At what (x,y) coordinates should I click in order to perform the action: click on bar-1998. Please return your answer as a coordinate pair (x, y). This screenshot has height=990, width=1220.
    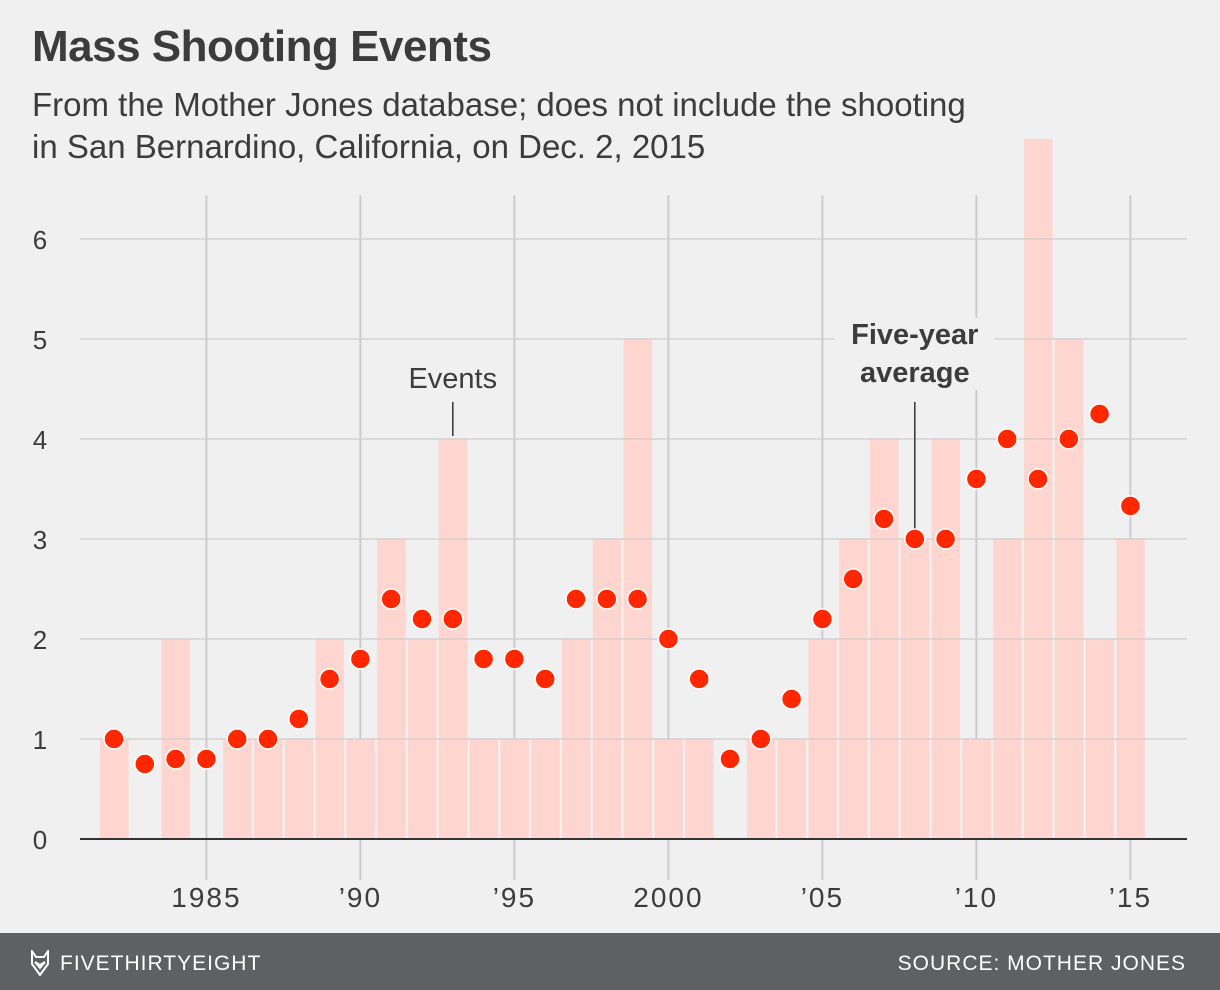
    Looking at the image, I should click on (607, 689).